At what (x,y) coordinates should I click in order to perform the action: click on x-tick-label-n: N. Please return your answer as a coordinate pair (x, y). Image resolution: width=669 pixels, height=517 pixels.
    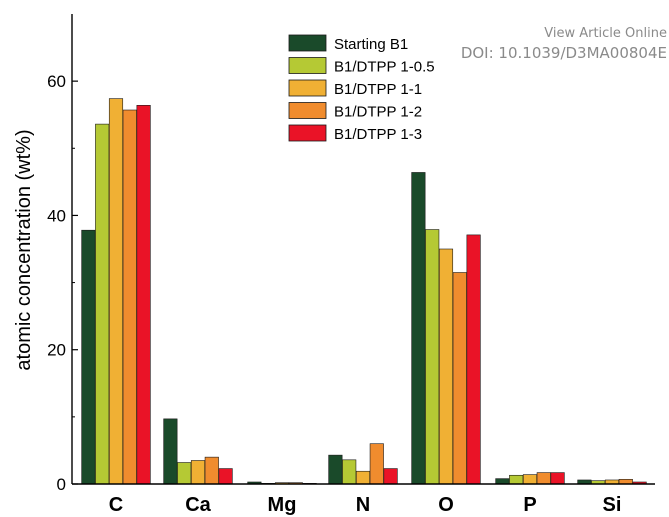
    Looking at the image, I should click on (363, 505).